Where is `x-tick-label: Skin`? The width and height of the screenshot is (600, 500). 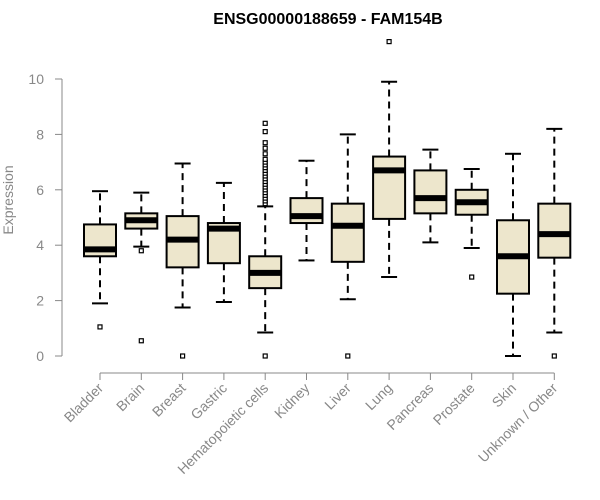
x-tick-label: Skin is located at coordinates (504, 395).